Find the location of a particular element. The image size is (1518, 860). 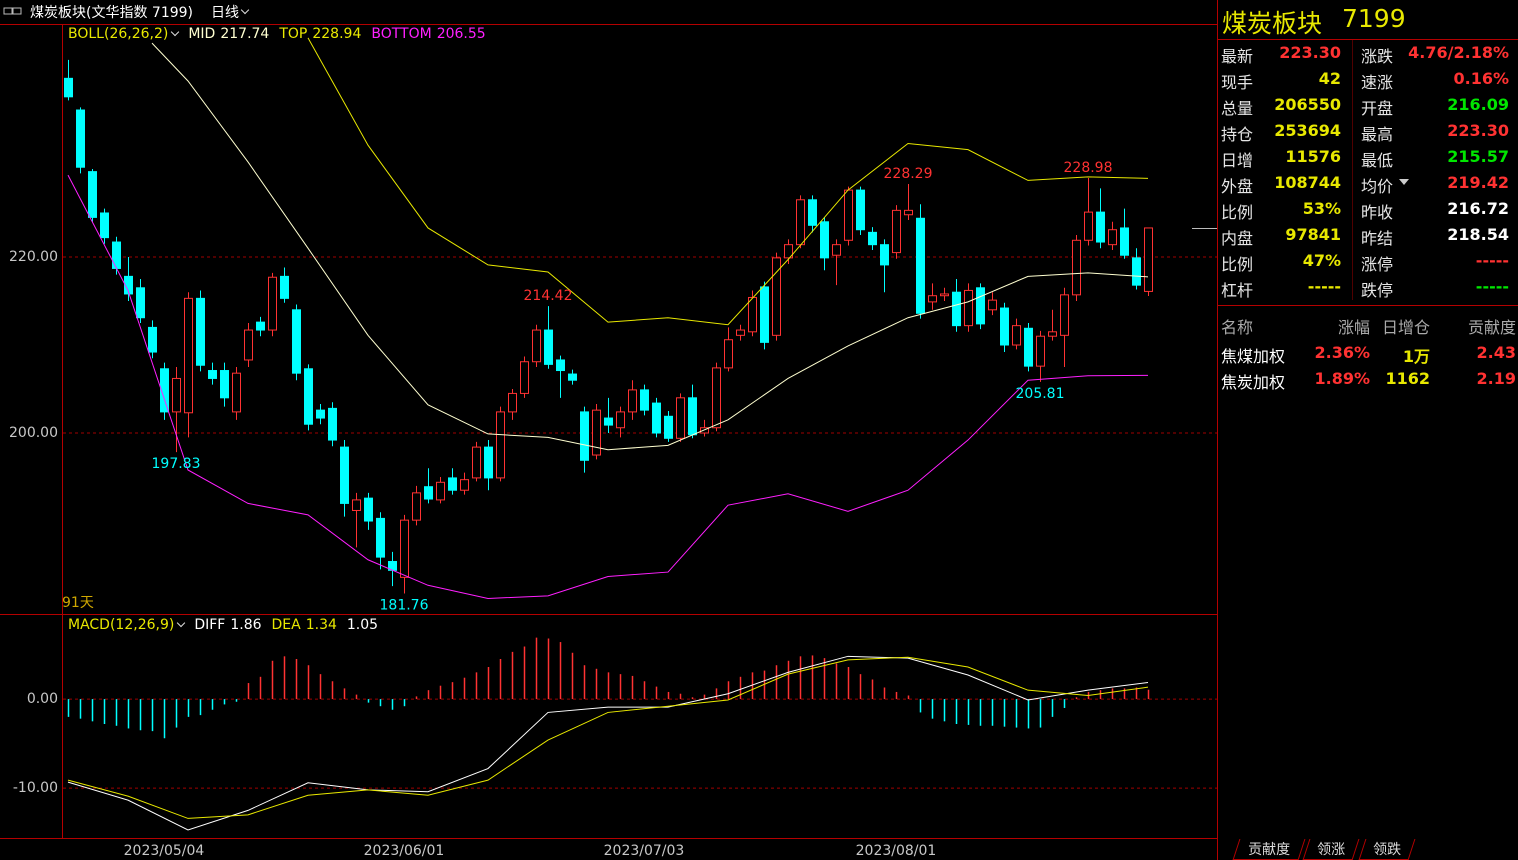

x-tick-label: 2023/05/04 is located at coordinates (164, 851).